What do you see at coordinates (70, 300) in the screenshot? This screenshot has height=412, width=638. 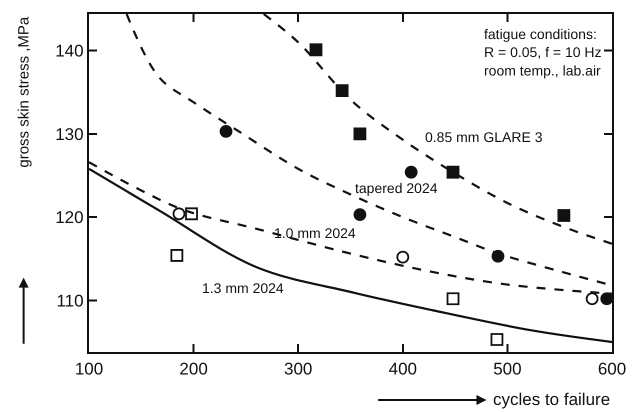 I see `y-tick-label: 110` at bounding box center [70, 300].